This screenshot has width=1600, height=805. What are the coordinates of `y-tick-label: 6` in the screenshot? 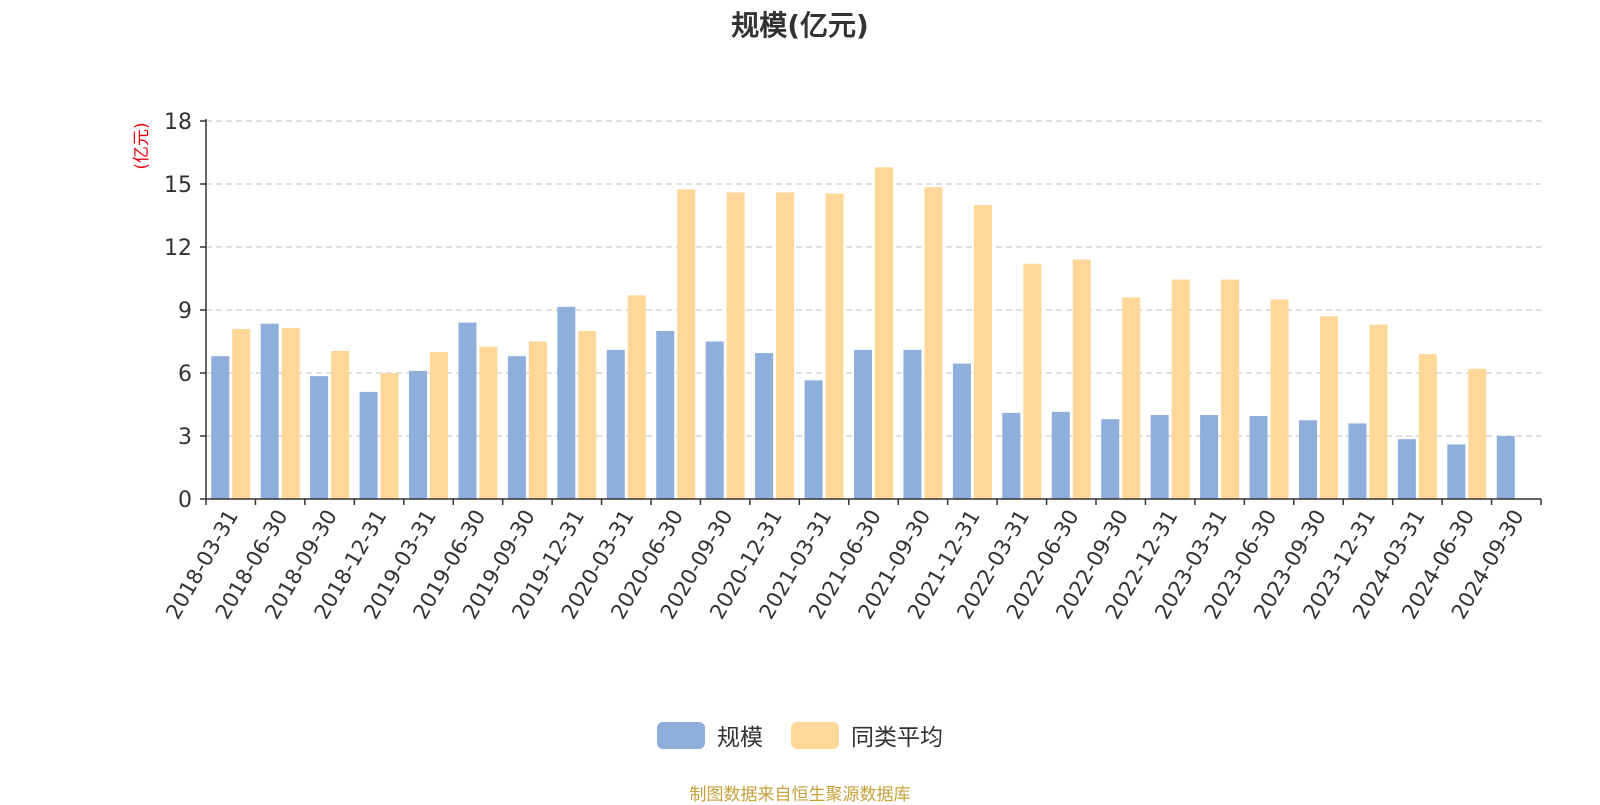 It's located at (185, 374).